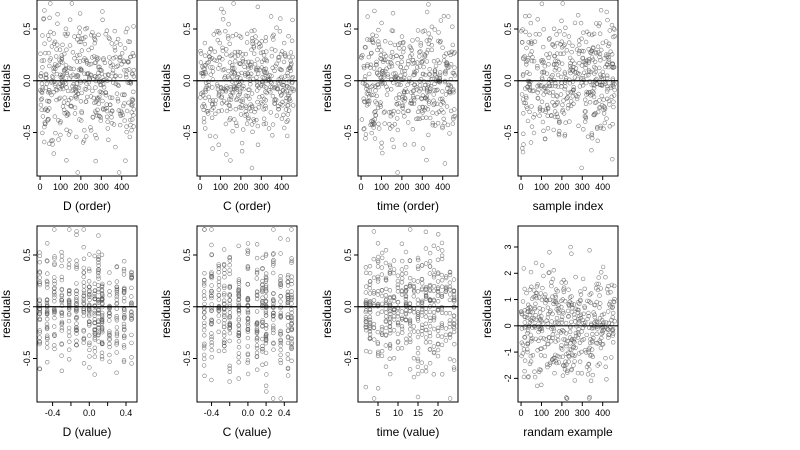  I want to click on y-axis-label: residuals, so click(487, 88).